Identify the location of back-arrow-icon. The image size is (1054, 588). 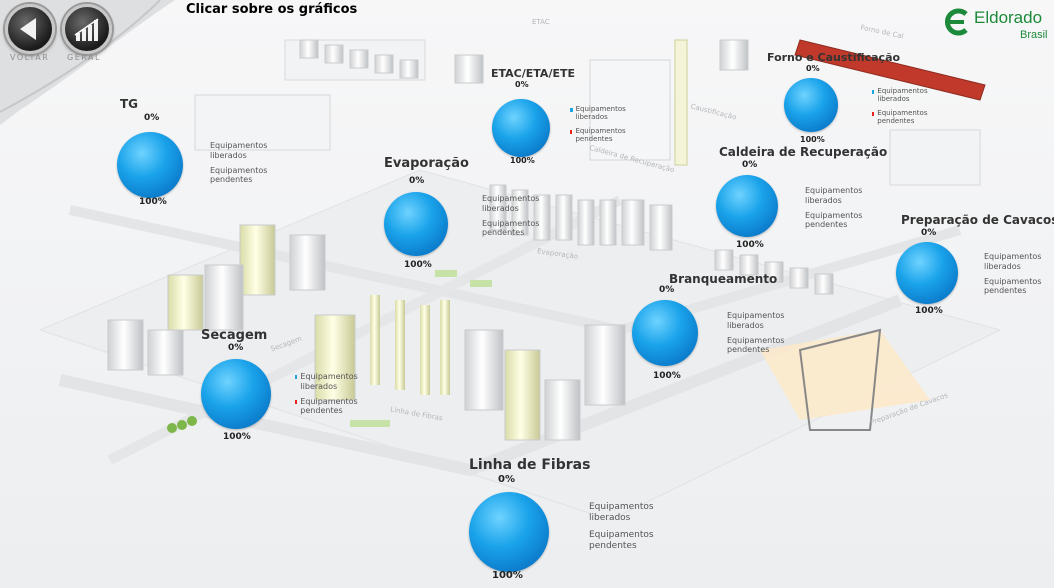
(28, 29).